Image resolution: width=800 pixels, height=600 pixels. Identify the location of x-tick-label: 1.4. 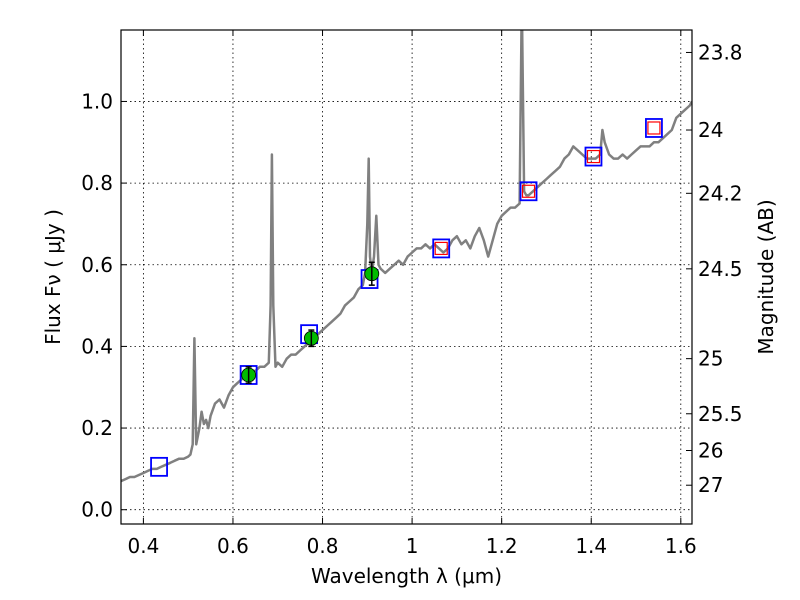
(591, 546).